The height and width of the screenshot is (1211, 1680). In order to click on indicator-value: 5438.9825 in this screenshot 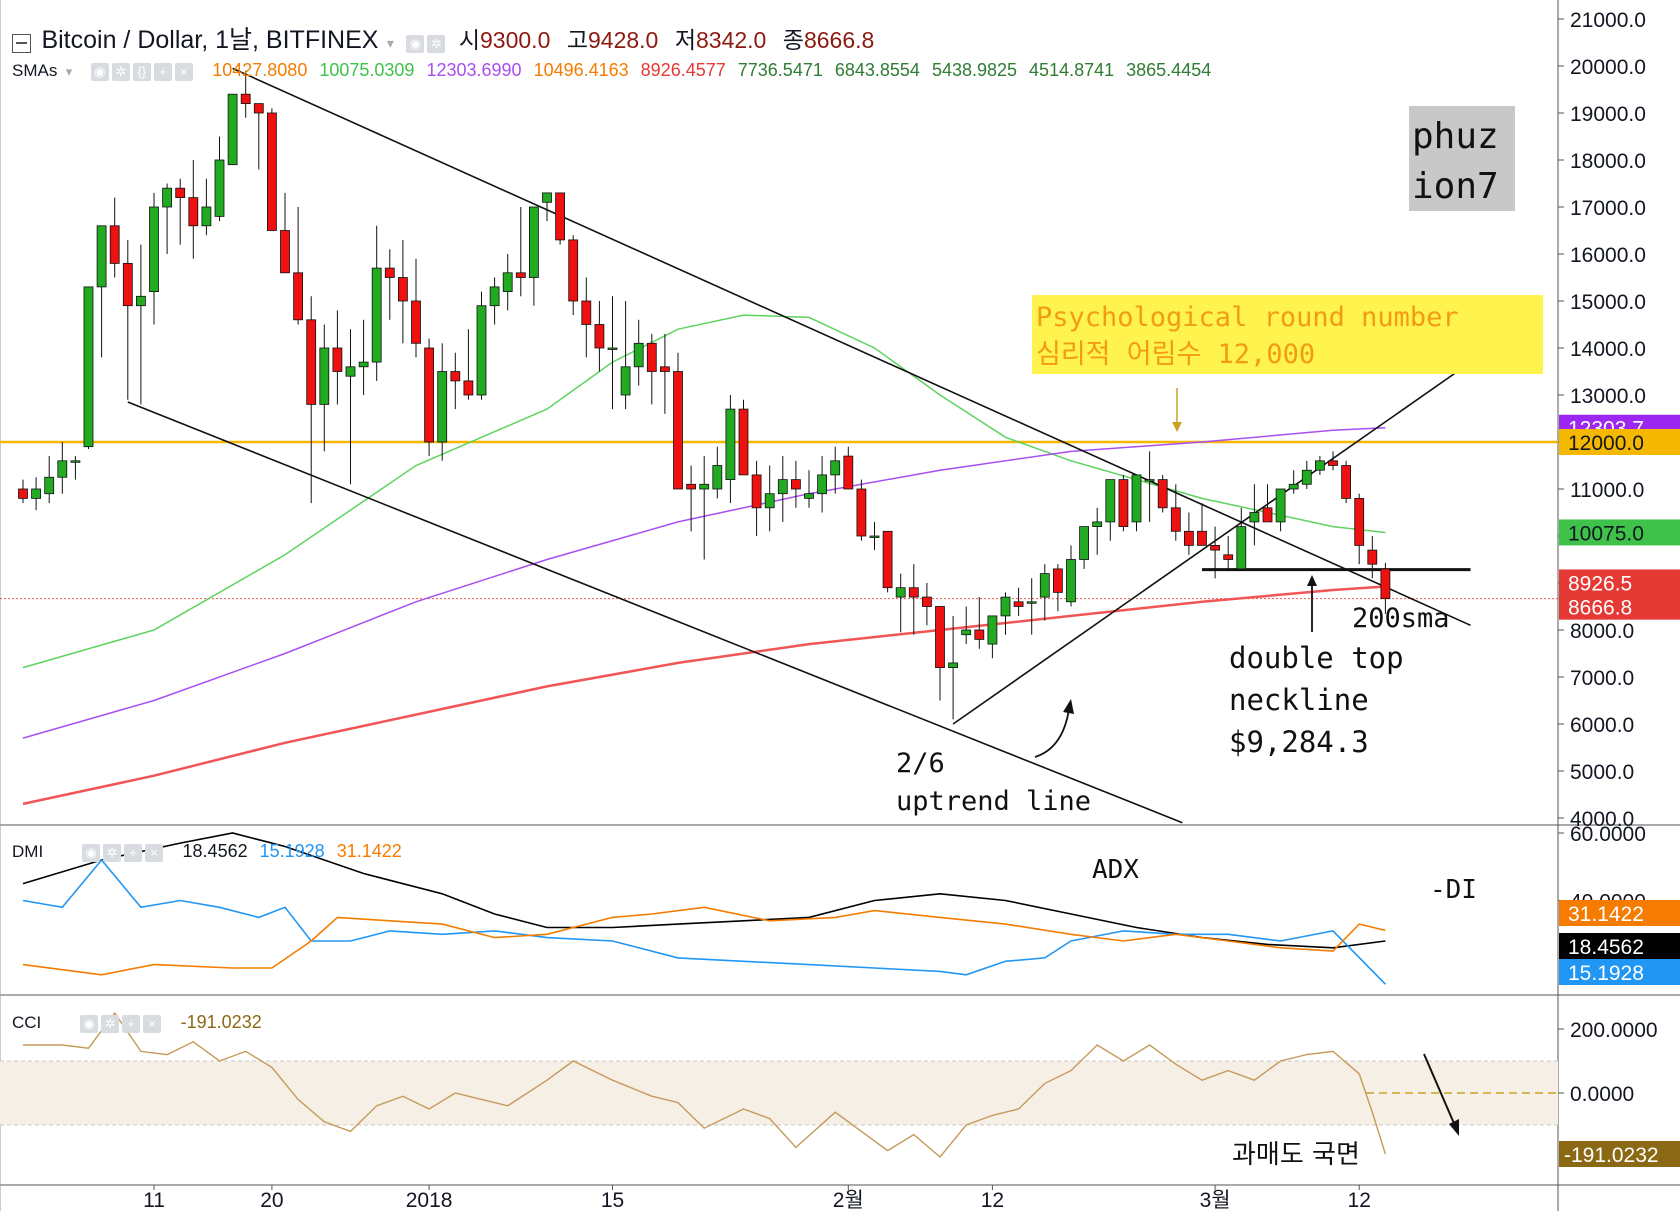, I will do `click(974, 70)`.